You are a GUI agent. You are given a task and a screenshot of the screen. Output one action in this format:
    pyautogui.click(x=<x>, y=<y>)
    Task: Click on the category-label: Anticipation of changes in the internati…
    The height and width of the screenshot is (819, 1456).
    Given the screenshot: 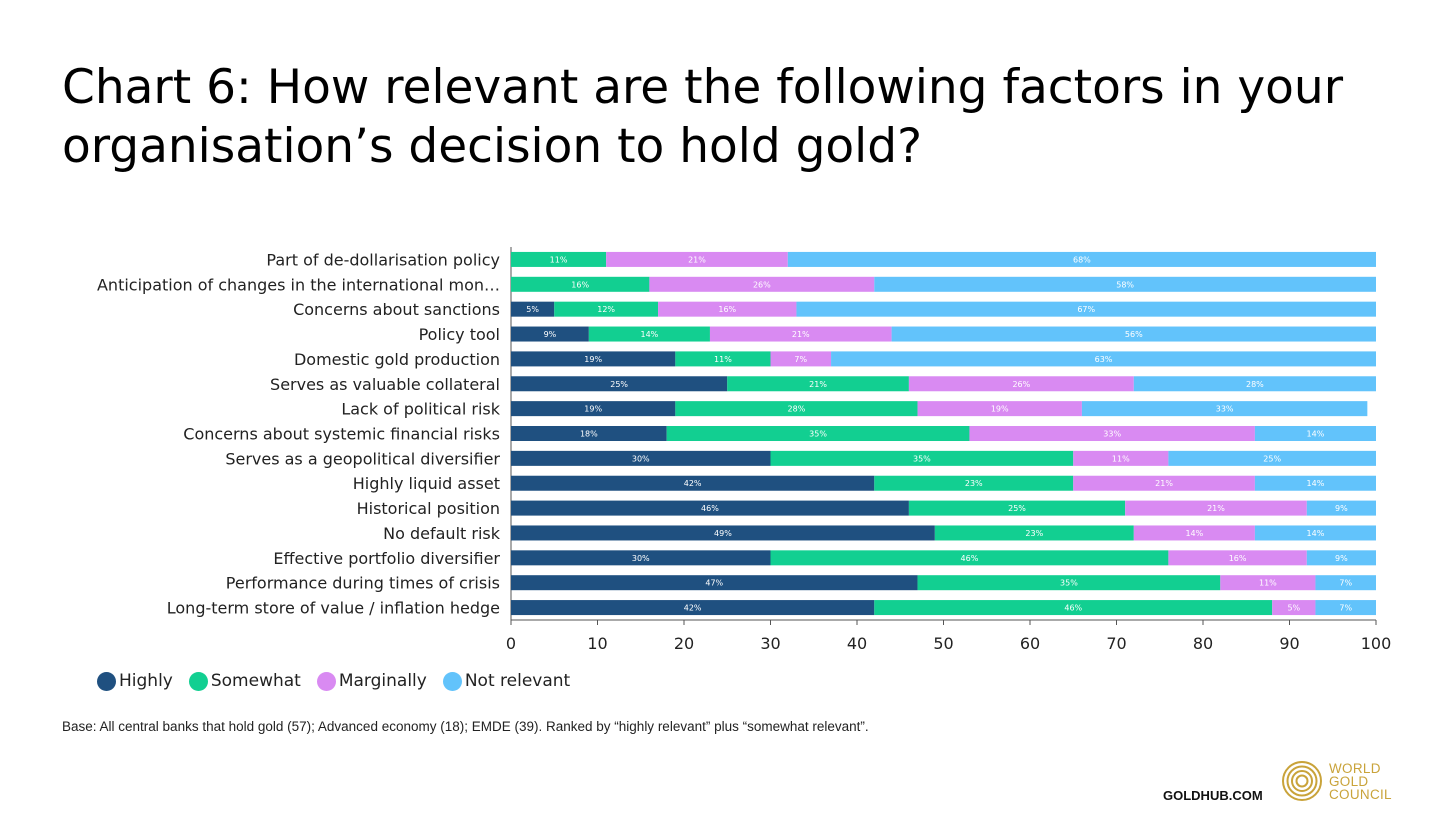 What is the action you would take?
    pyautogui.click(x=298, y=284)
    